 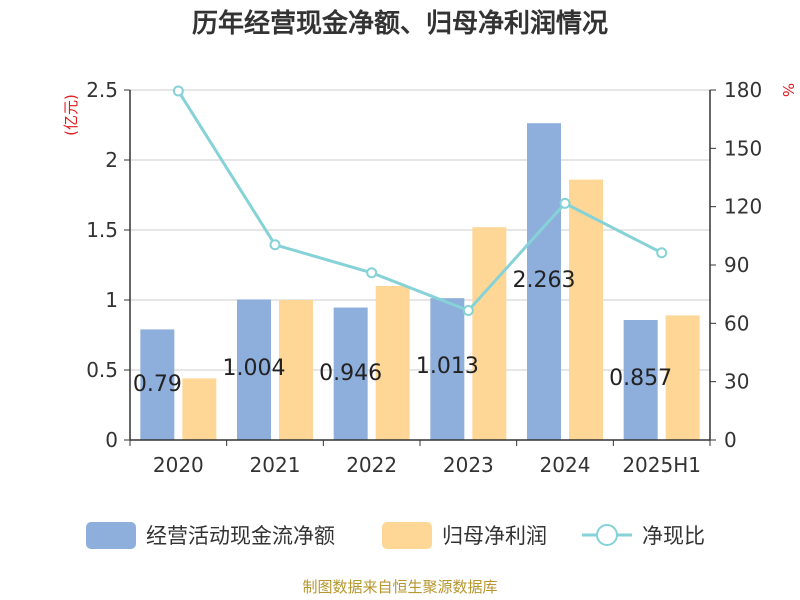 What do you see at coordinates (743, 148) in the screenshot?
I see `right-tick-label: 150` at bounding box center [743, 148].